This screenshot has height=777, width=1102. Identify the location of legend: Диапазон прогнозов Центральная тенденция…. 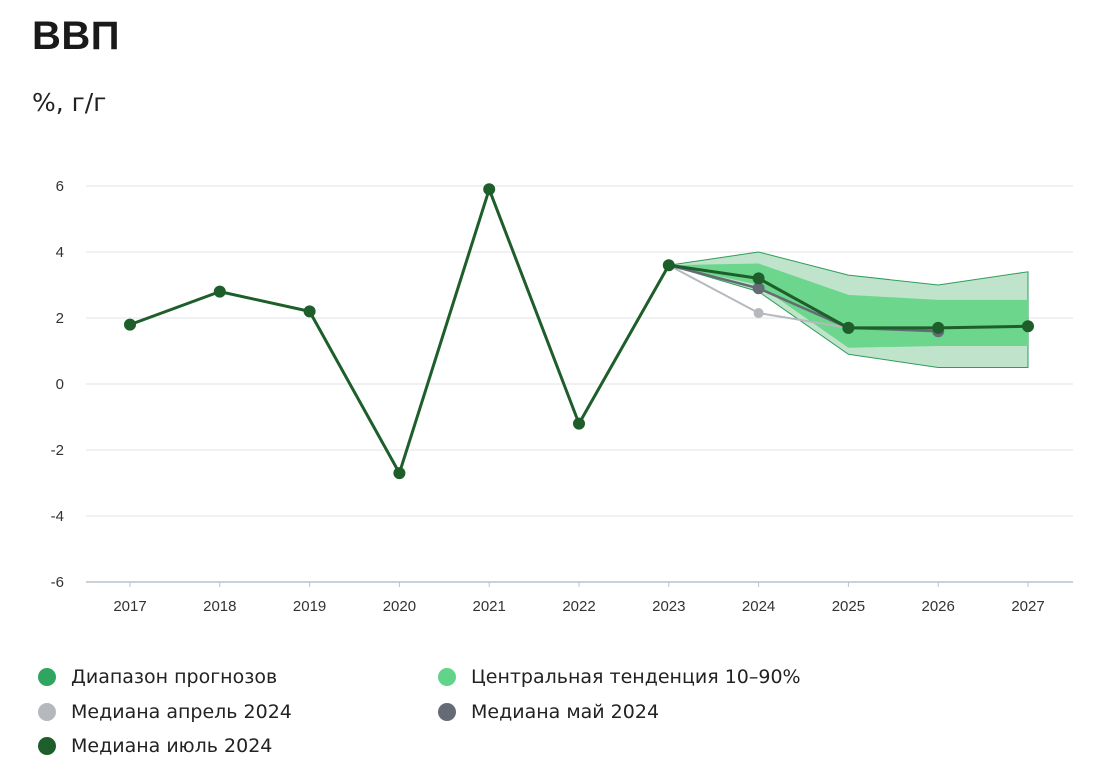
(538, 716).